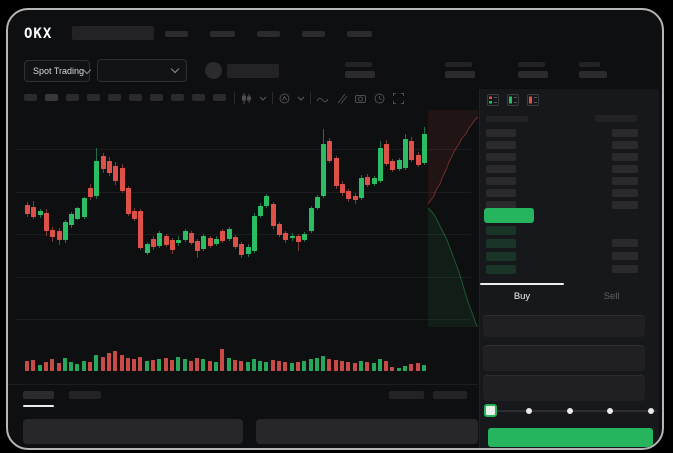 This screenshot has height=453, width=673. What do you see at coordinates (570, 437) in the screenshot?
I see `buy-submit-button` at bounding box center [570, 437].